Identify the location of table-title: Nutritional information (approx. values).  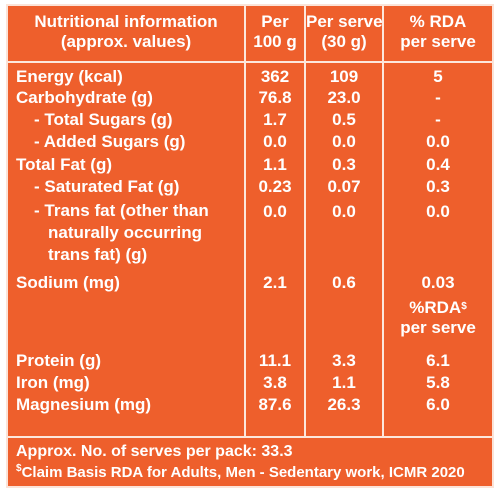
(126, 32).